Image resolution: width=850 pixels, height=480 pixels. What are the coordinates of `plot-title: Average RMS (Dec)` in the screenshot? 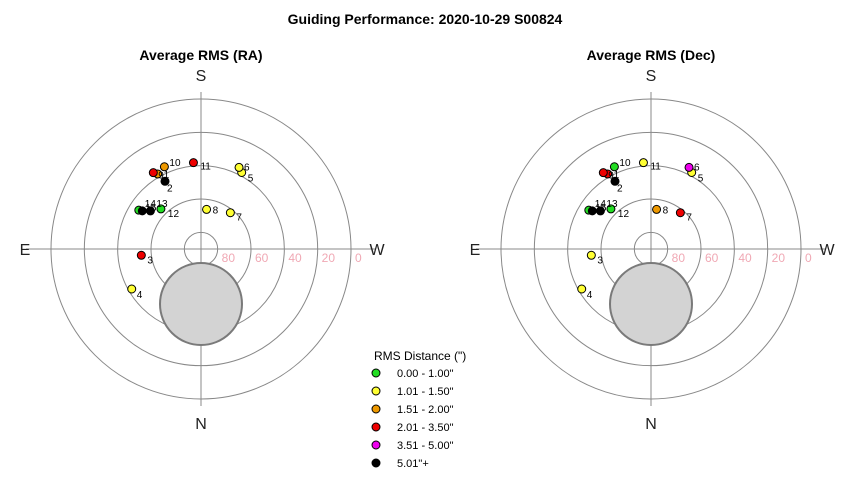 It's located at (651, 55).